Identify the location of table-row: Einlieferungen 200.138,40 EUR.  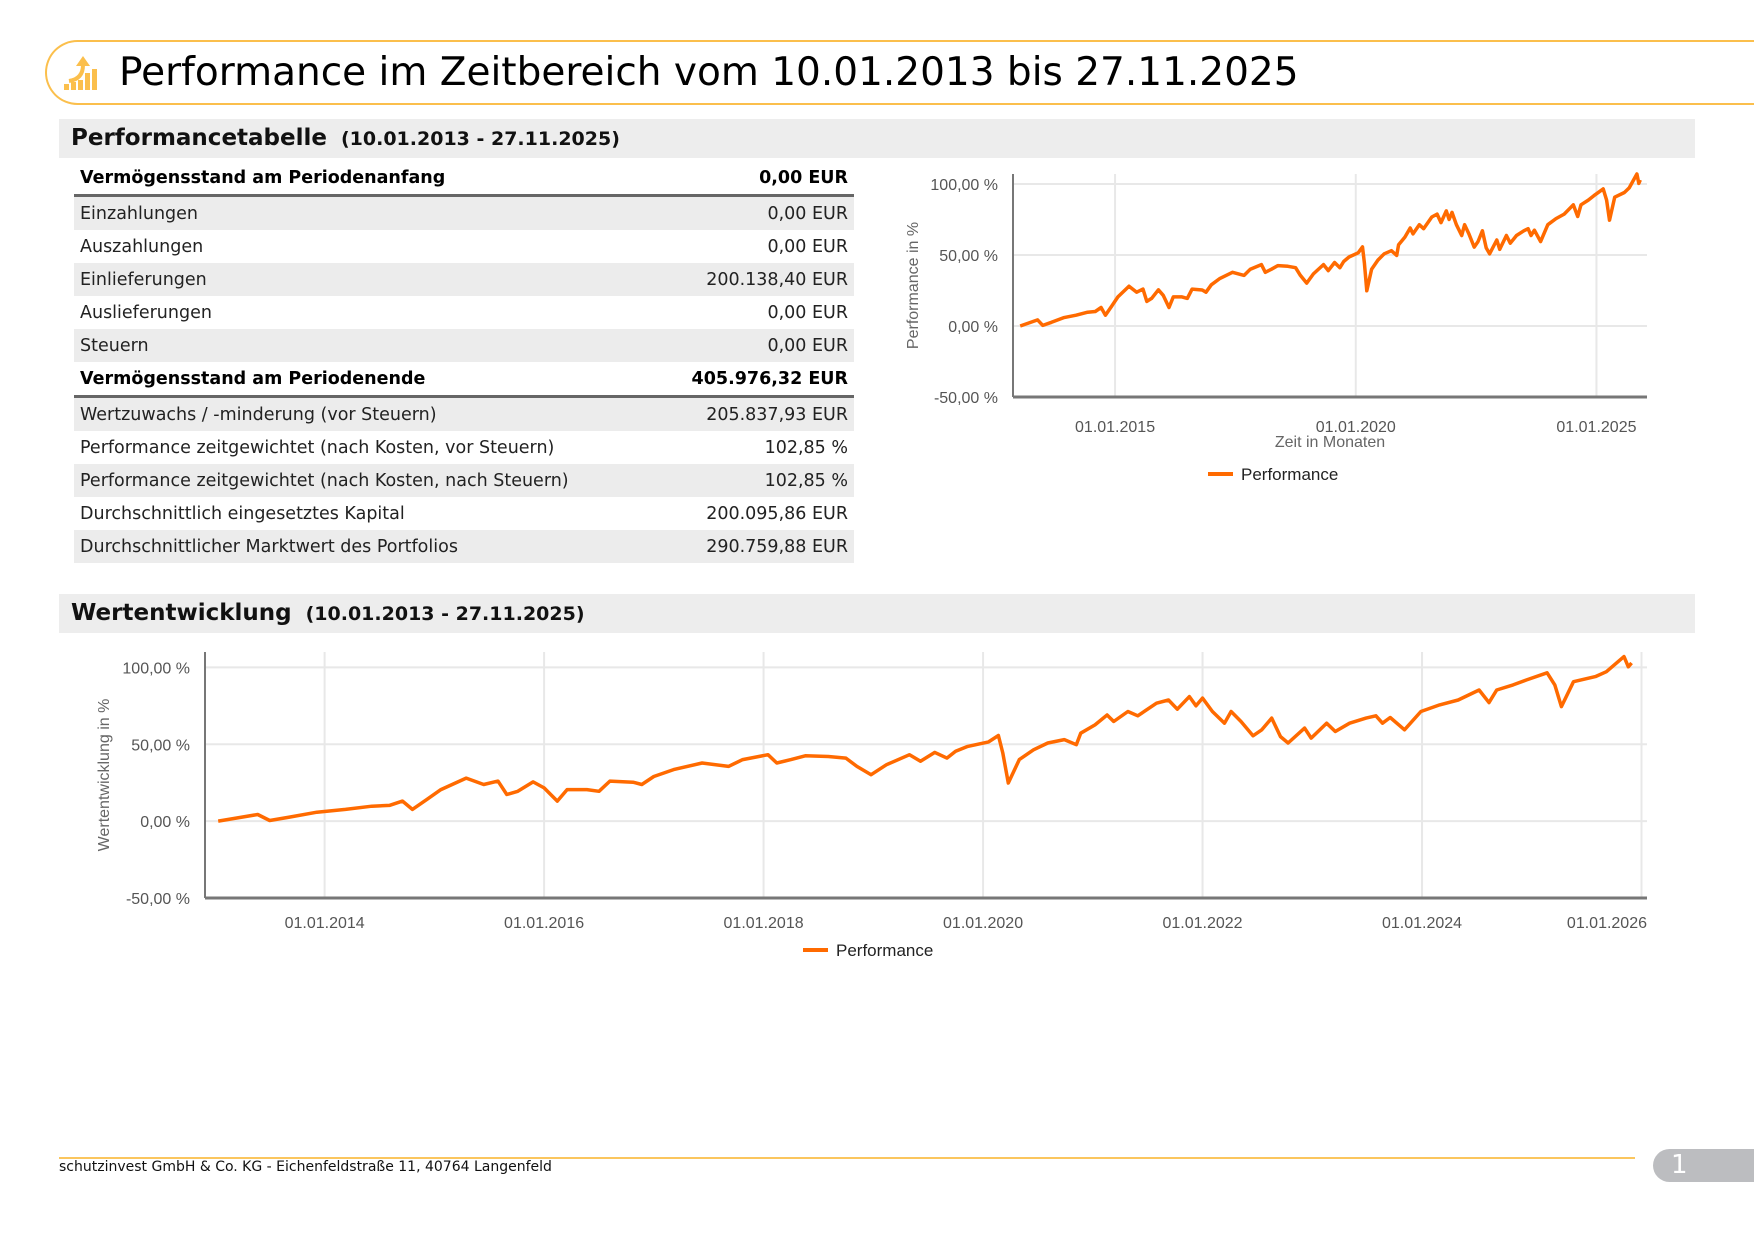
(464, 279).